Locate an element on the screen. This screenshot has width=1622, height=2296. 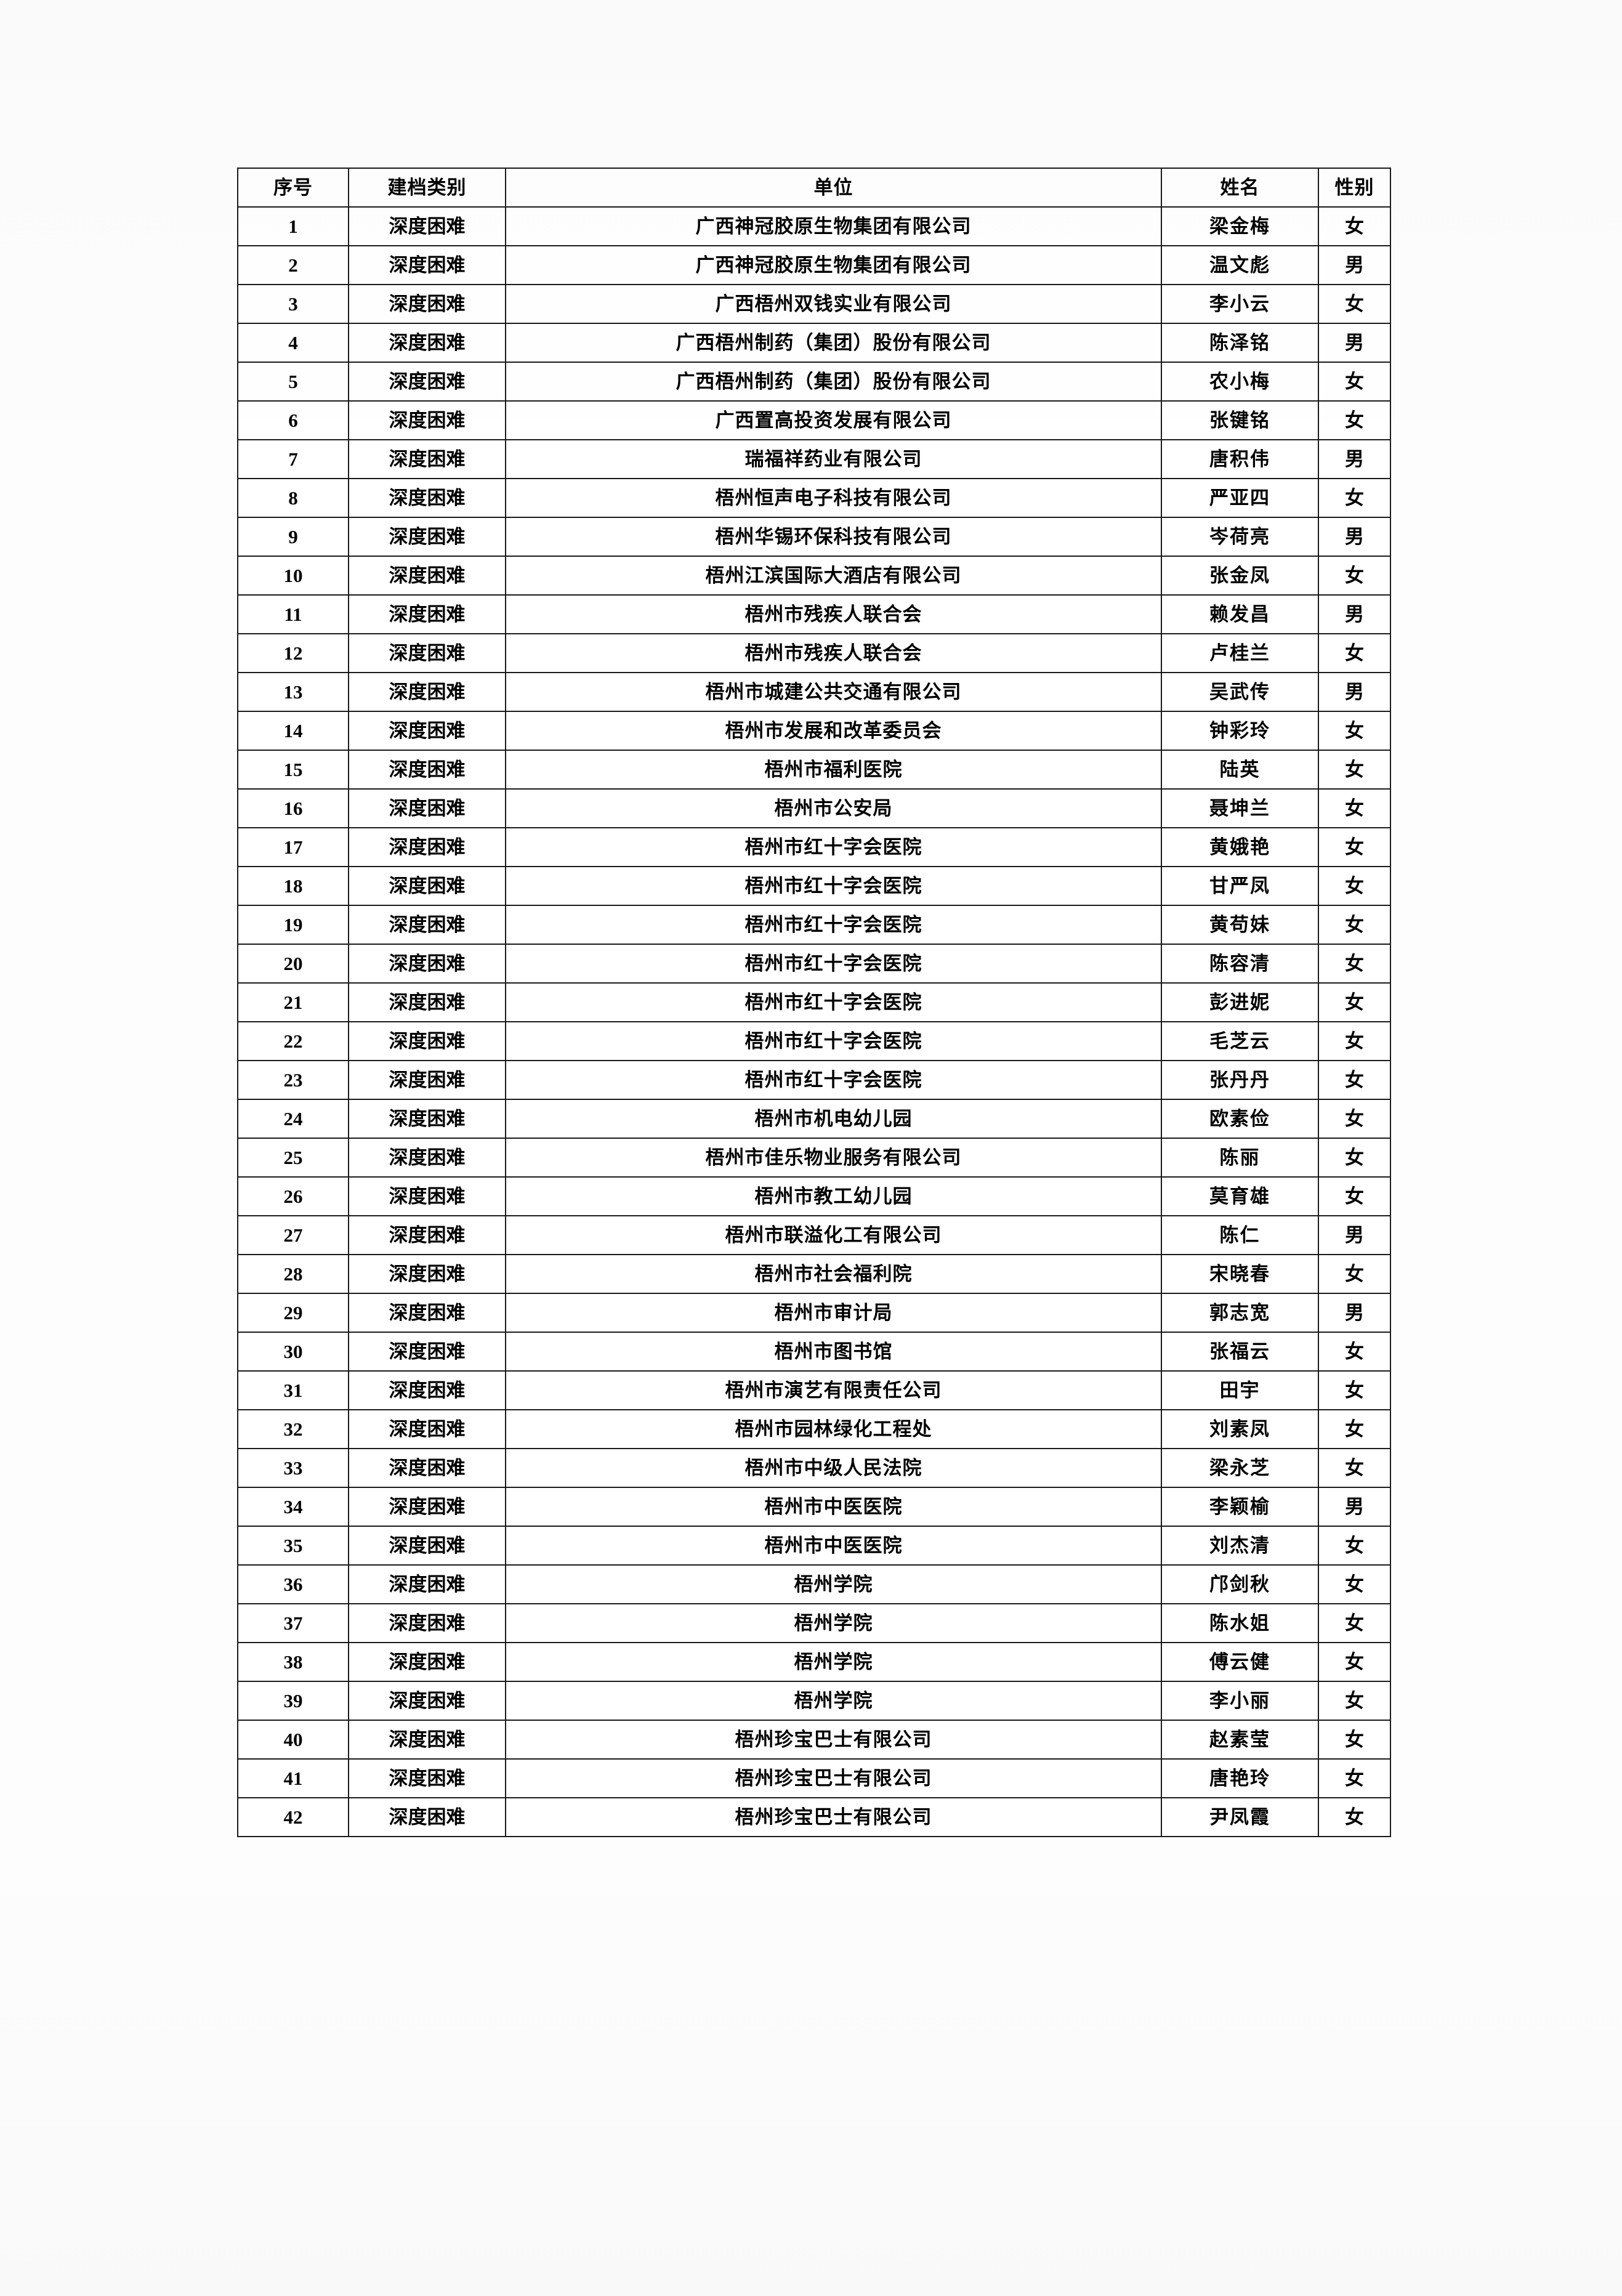
cell-name: 陈容清 is located at coordinates (1240, 964).